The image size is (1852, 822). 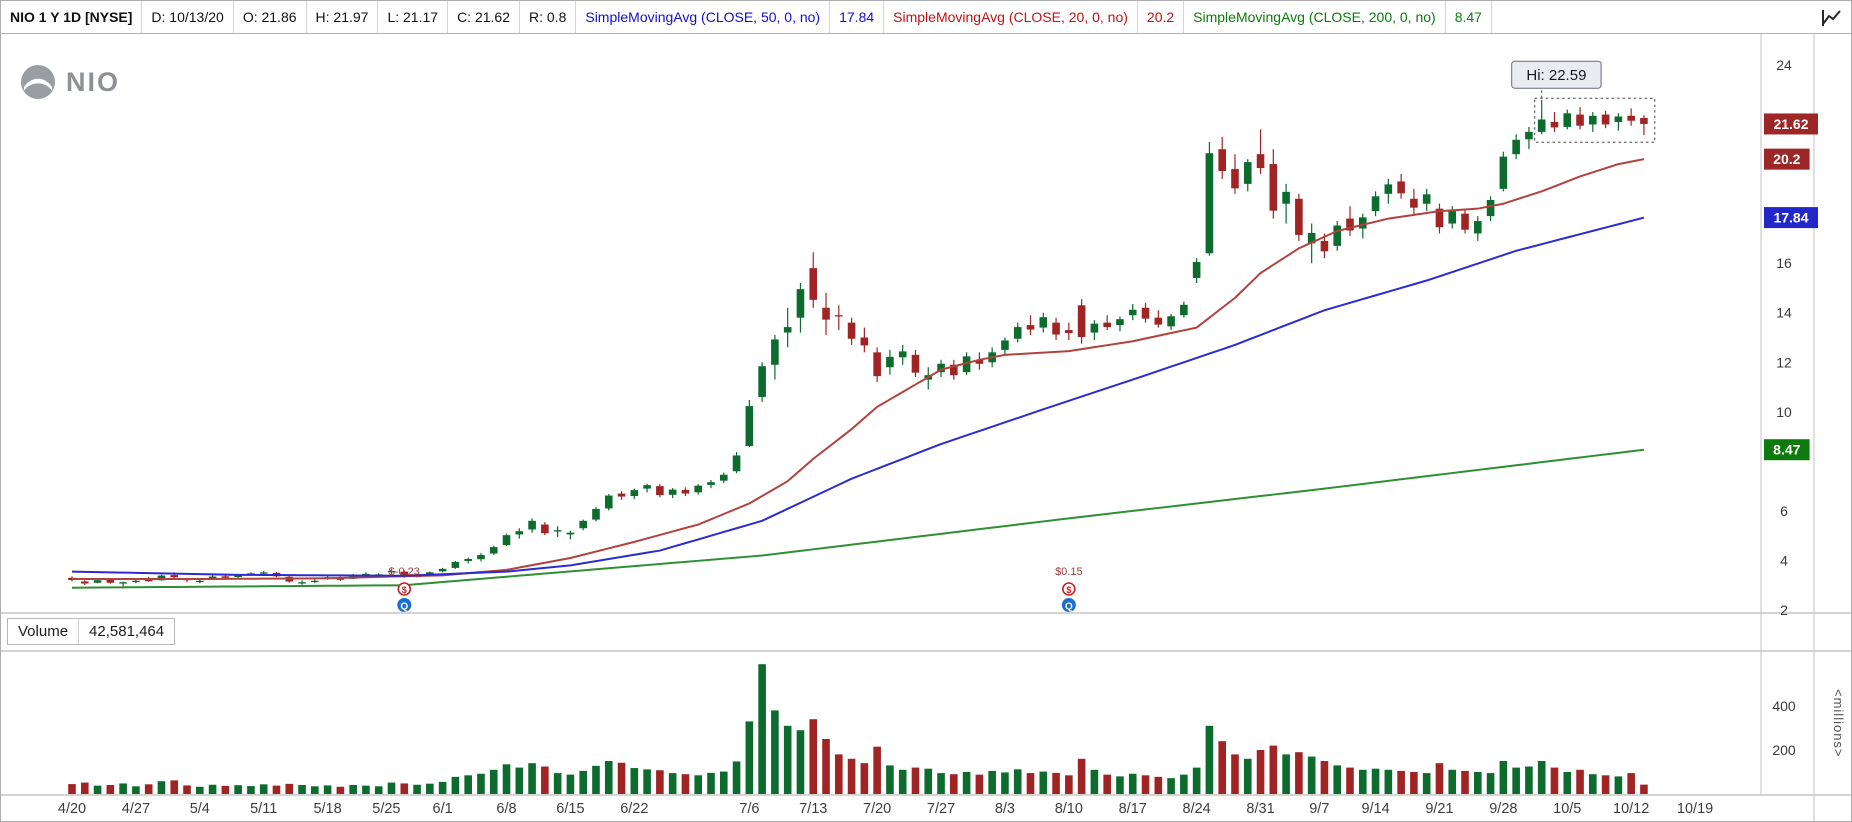 I want to click on date-tick-label: 8/31, so click(x=1260, y=809).